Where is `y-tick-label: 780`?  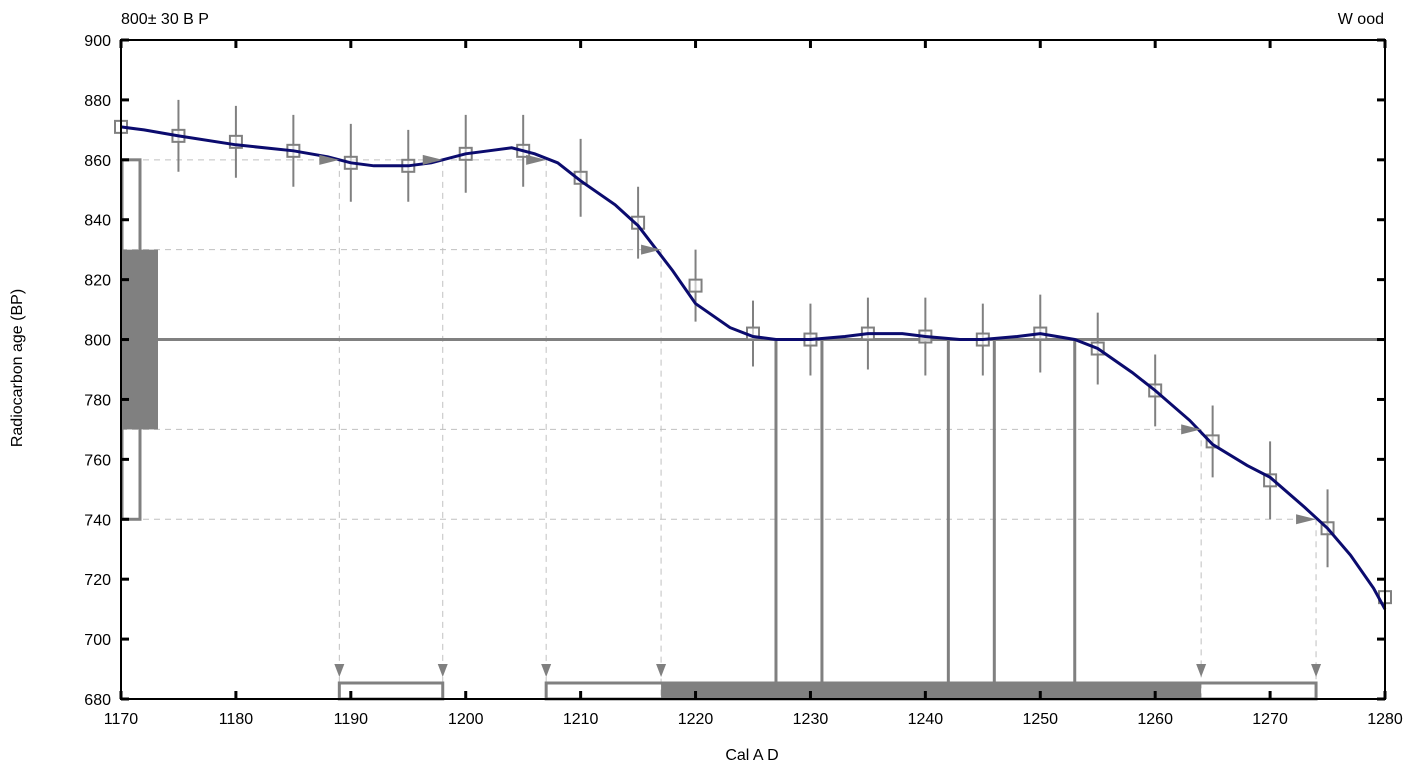 y-tick-label: 780 is located at coordinates (97, 400).